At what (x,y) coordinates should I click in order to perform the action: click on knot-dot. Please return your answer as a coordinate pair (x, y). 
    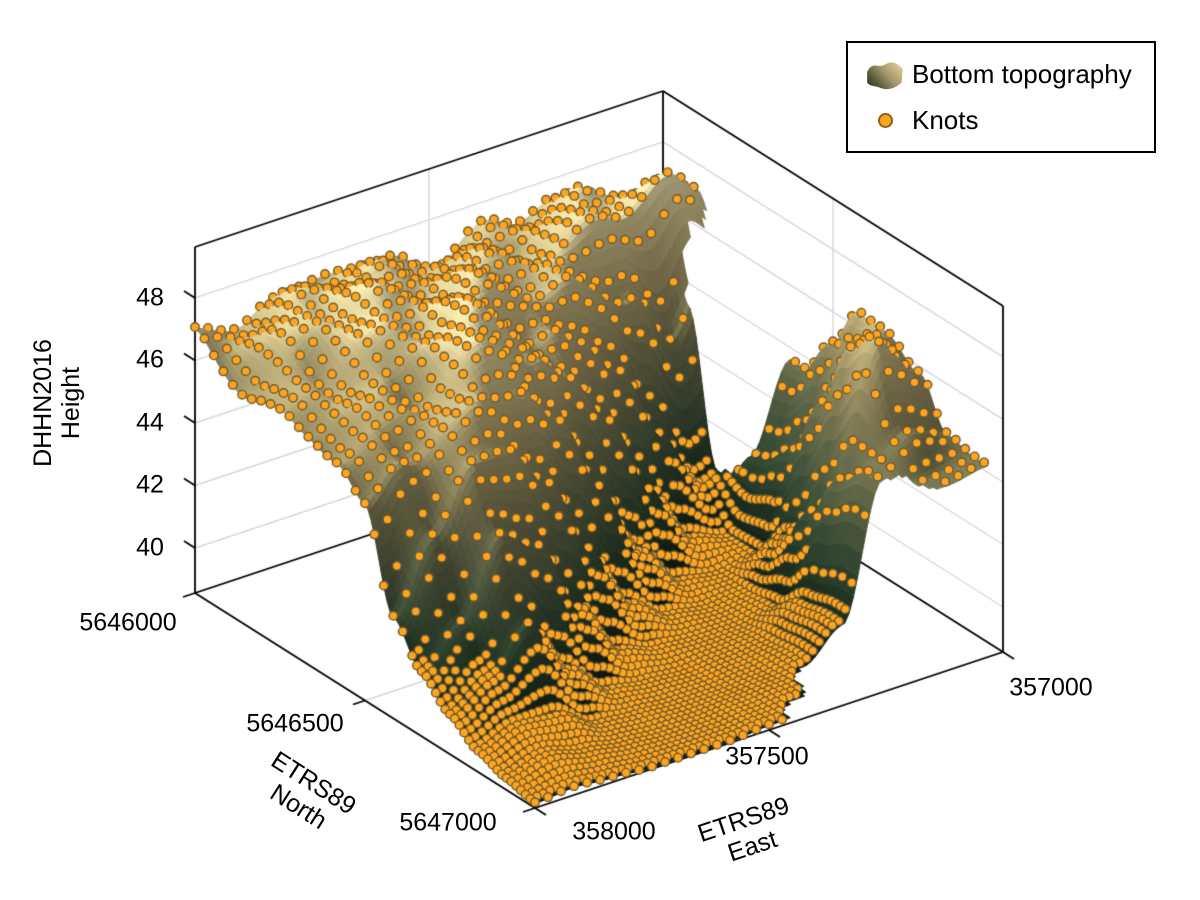
    Looking at the image, I should click on (885, 120).